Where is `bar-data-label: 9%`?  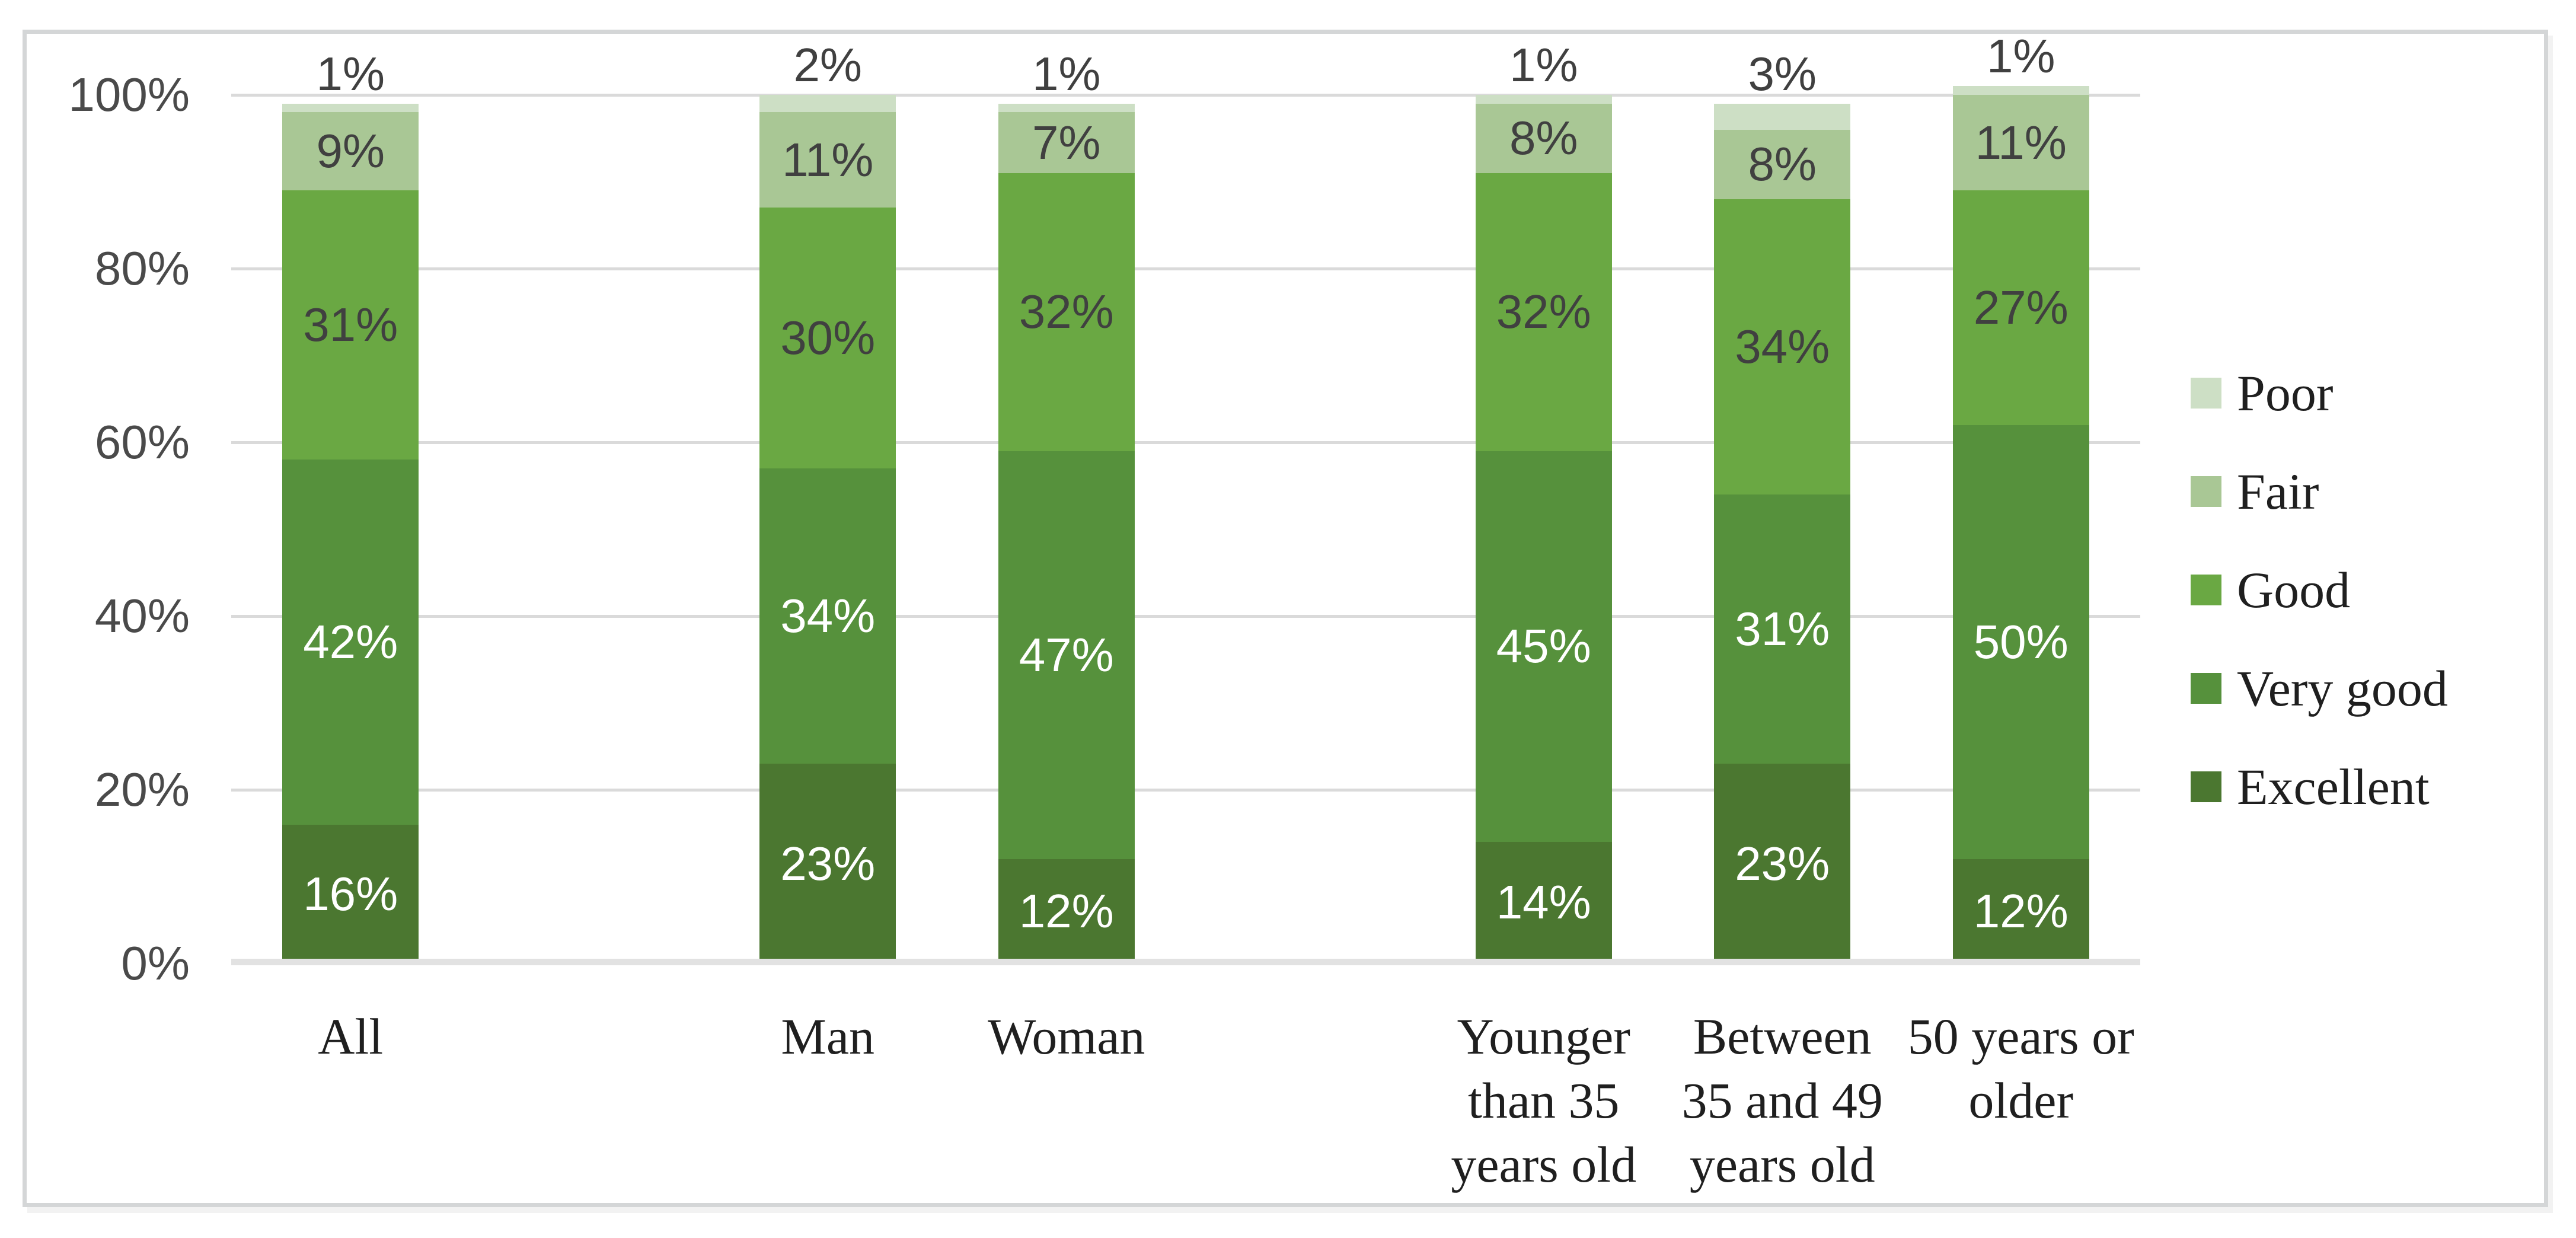 bar-data-label: 9% is located at coordinates (350, 151).